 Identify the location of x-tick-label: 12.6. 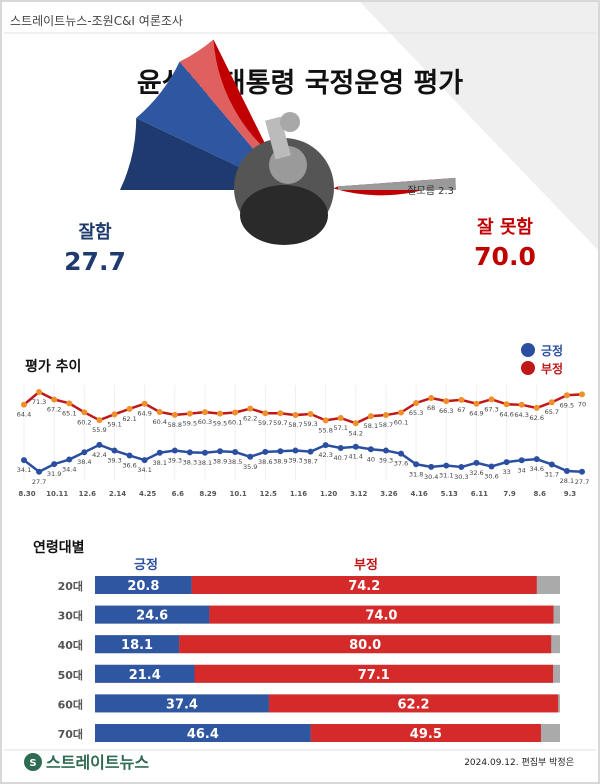
(87, 494).